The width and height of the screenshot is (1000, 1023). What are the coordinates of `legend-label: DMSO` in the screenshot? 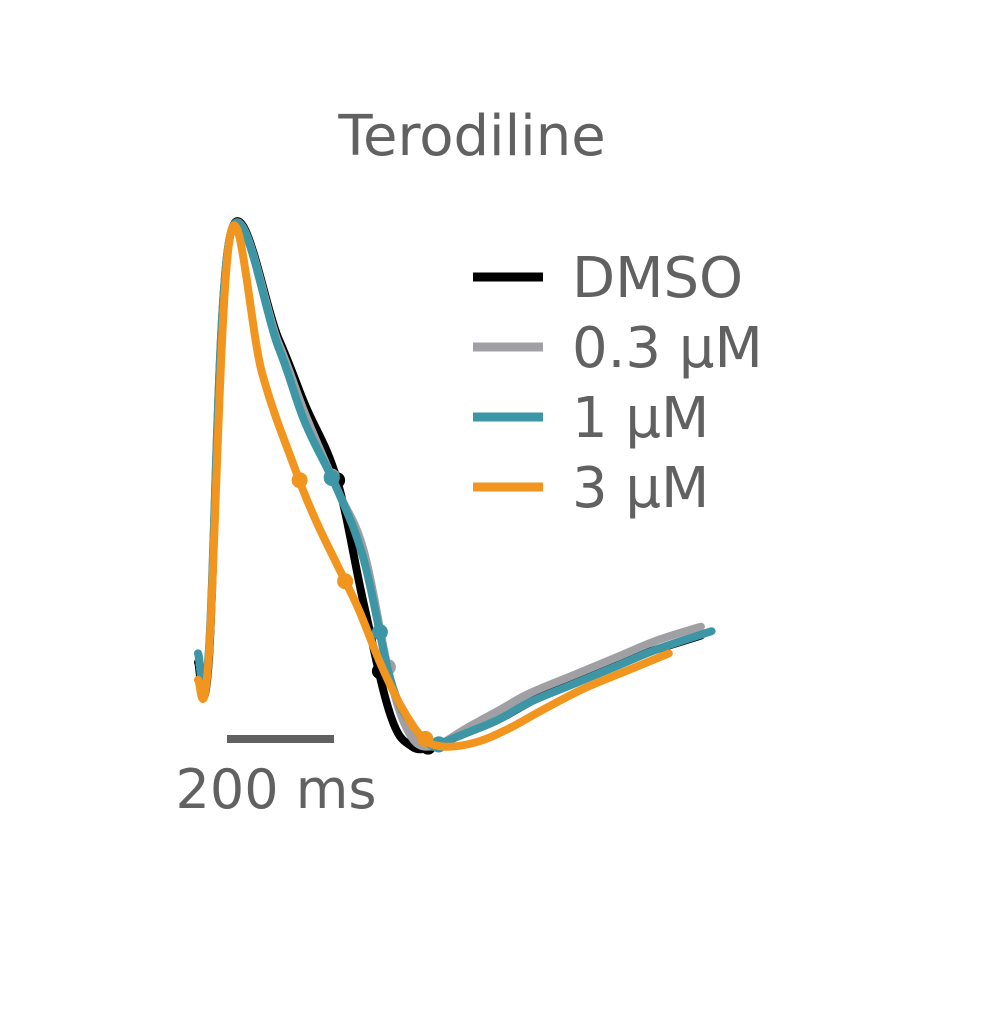 It's located at (657, 278).